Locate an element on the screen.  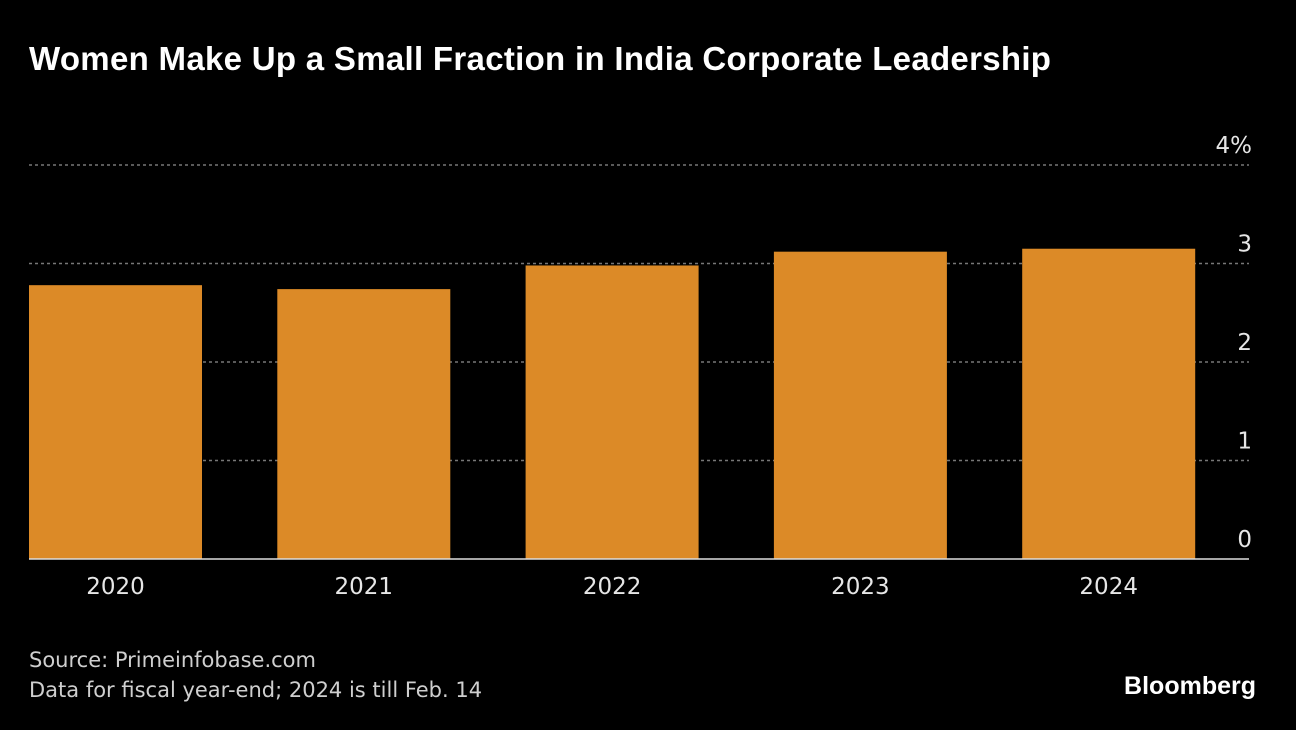
x-tick-label: 2021 is located at coordinates (364, 587).